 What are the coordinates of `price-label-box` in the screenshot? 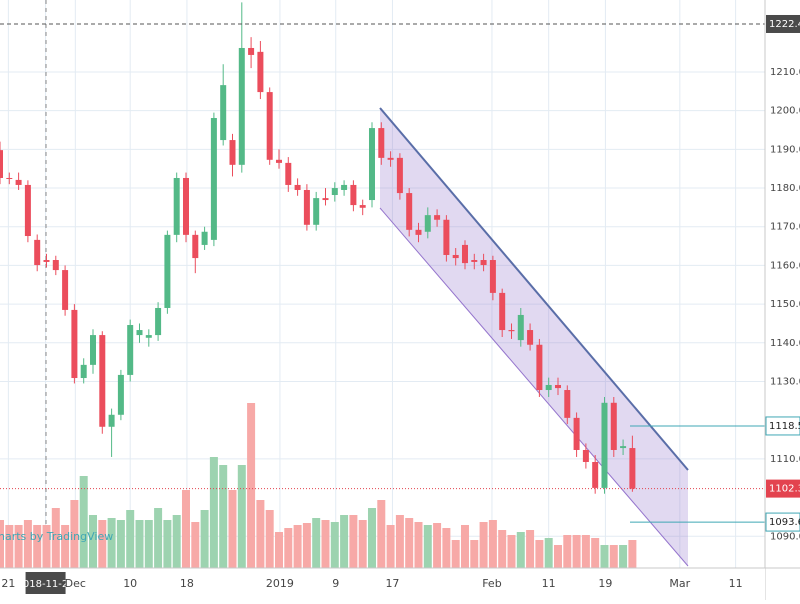 It's located at (782, 426).